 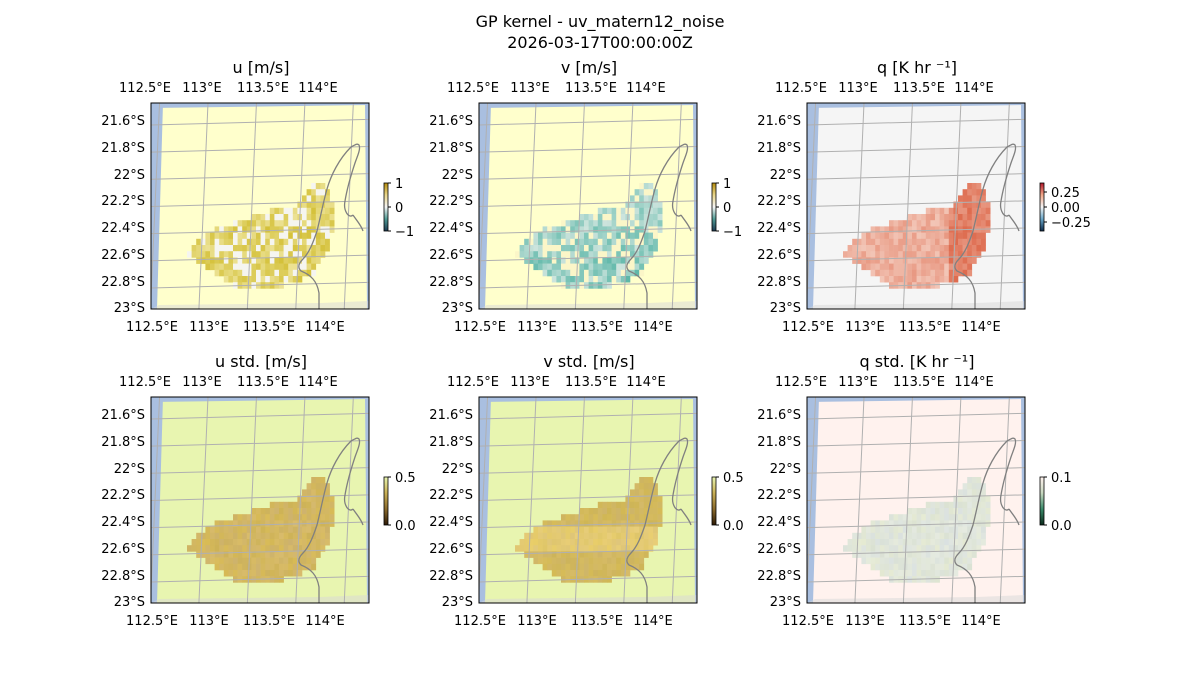 I want to click on y-tick-label: 22.2°S, so click(x=779, y=201).